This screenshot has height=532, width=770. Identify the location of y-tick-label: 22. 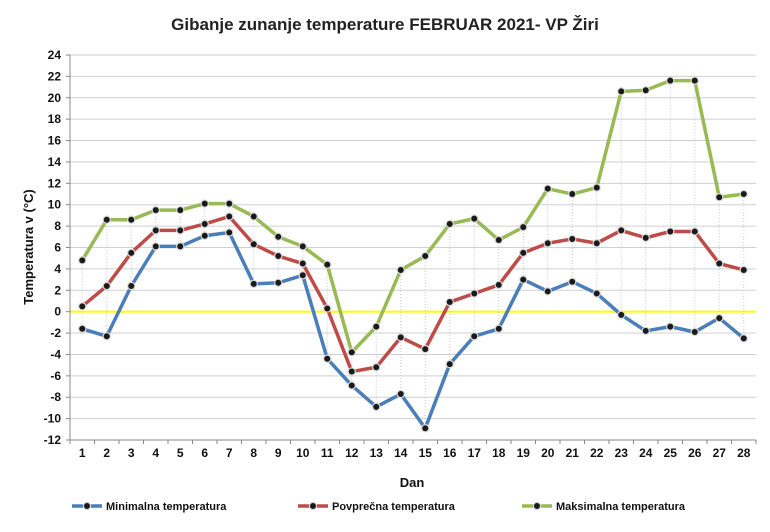
(55, 76).